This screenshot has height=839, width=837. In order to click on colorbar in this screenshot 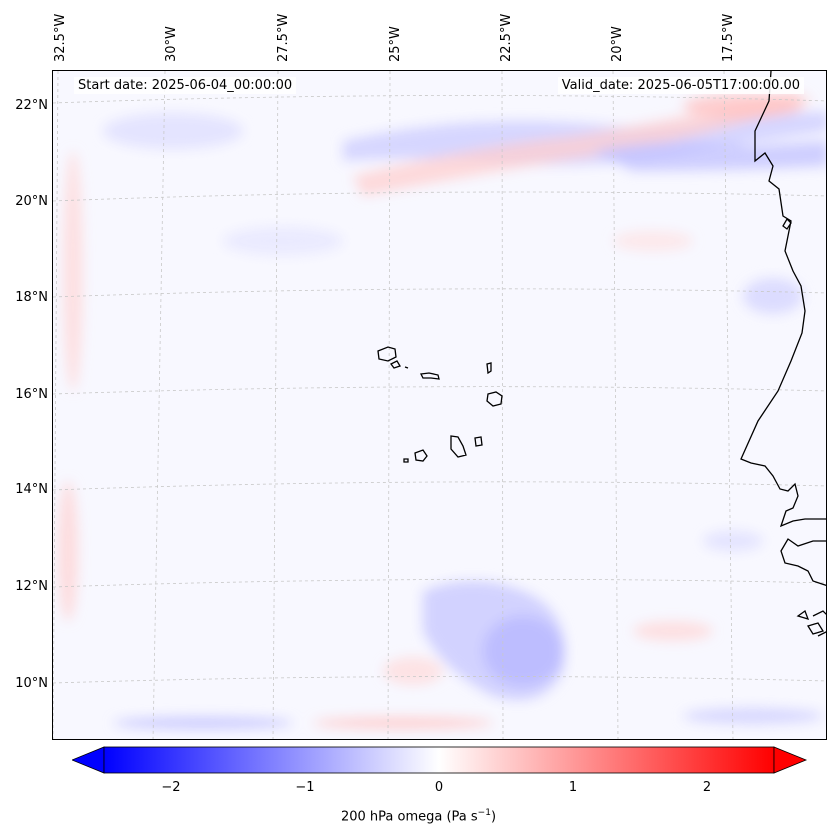, I will do `click(440, 760)`.